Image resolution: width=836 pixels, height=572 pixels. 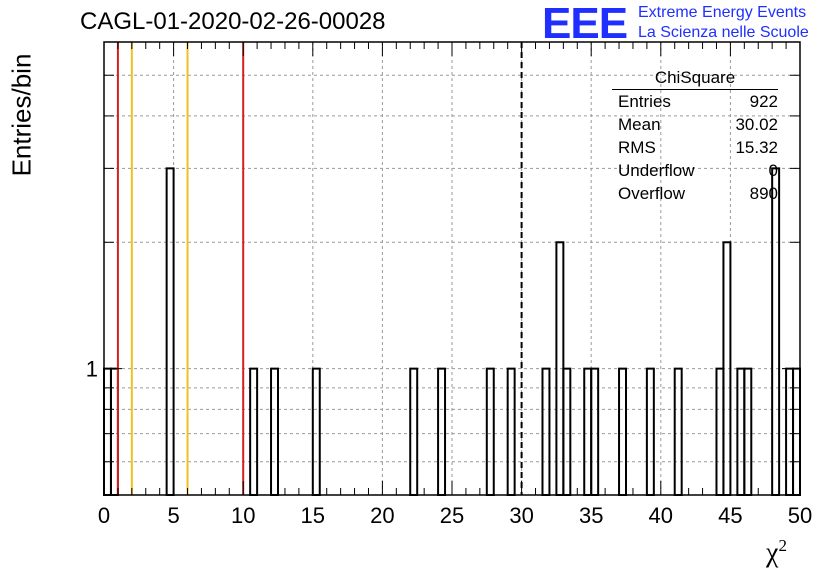 What do you see at coordinates (693, 103) in the screenshot?
I see `stats-row-entries: Entries 922` at bounding box center [693, 103].